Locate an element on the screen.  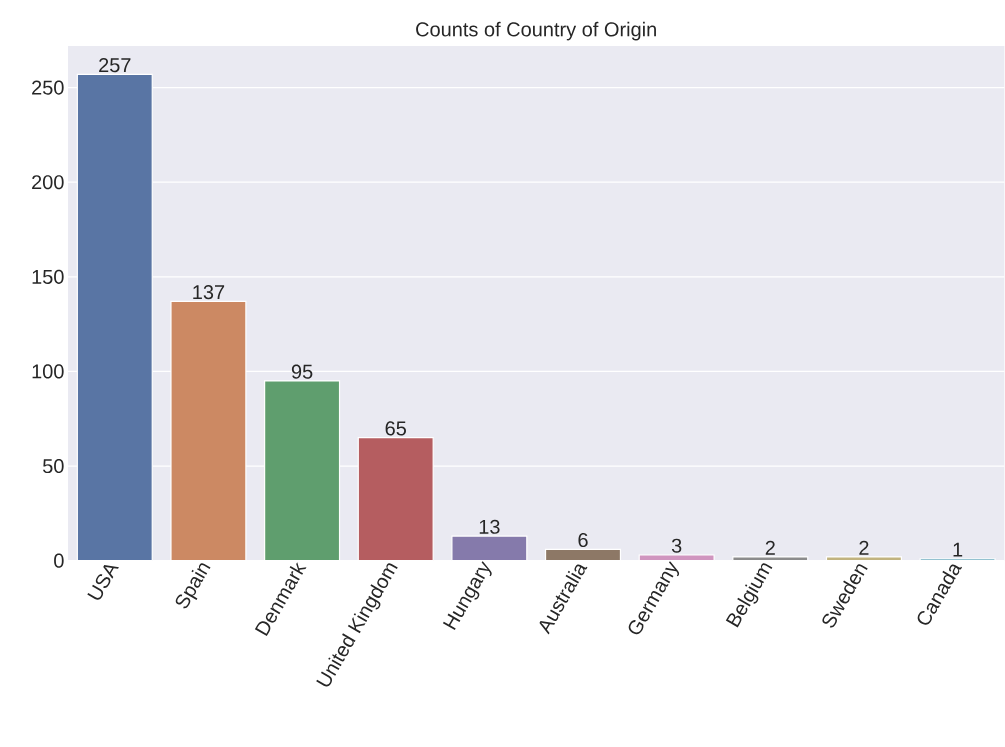
y-tick-label: 50 is located at coordinates (53, 466).